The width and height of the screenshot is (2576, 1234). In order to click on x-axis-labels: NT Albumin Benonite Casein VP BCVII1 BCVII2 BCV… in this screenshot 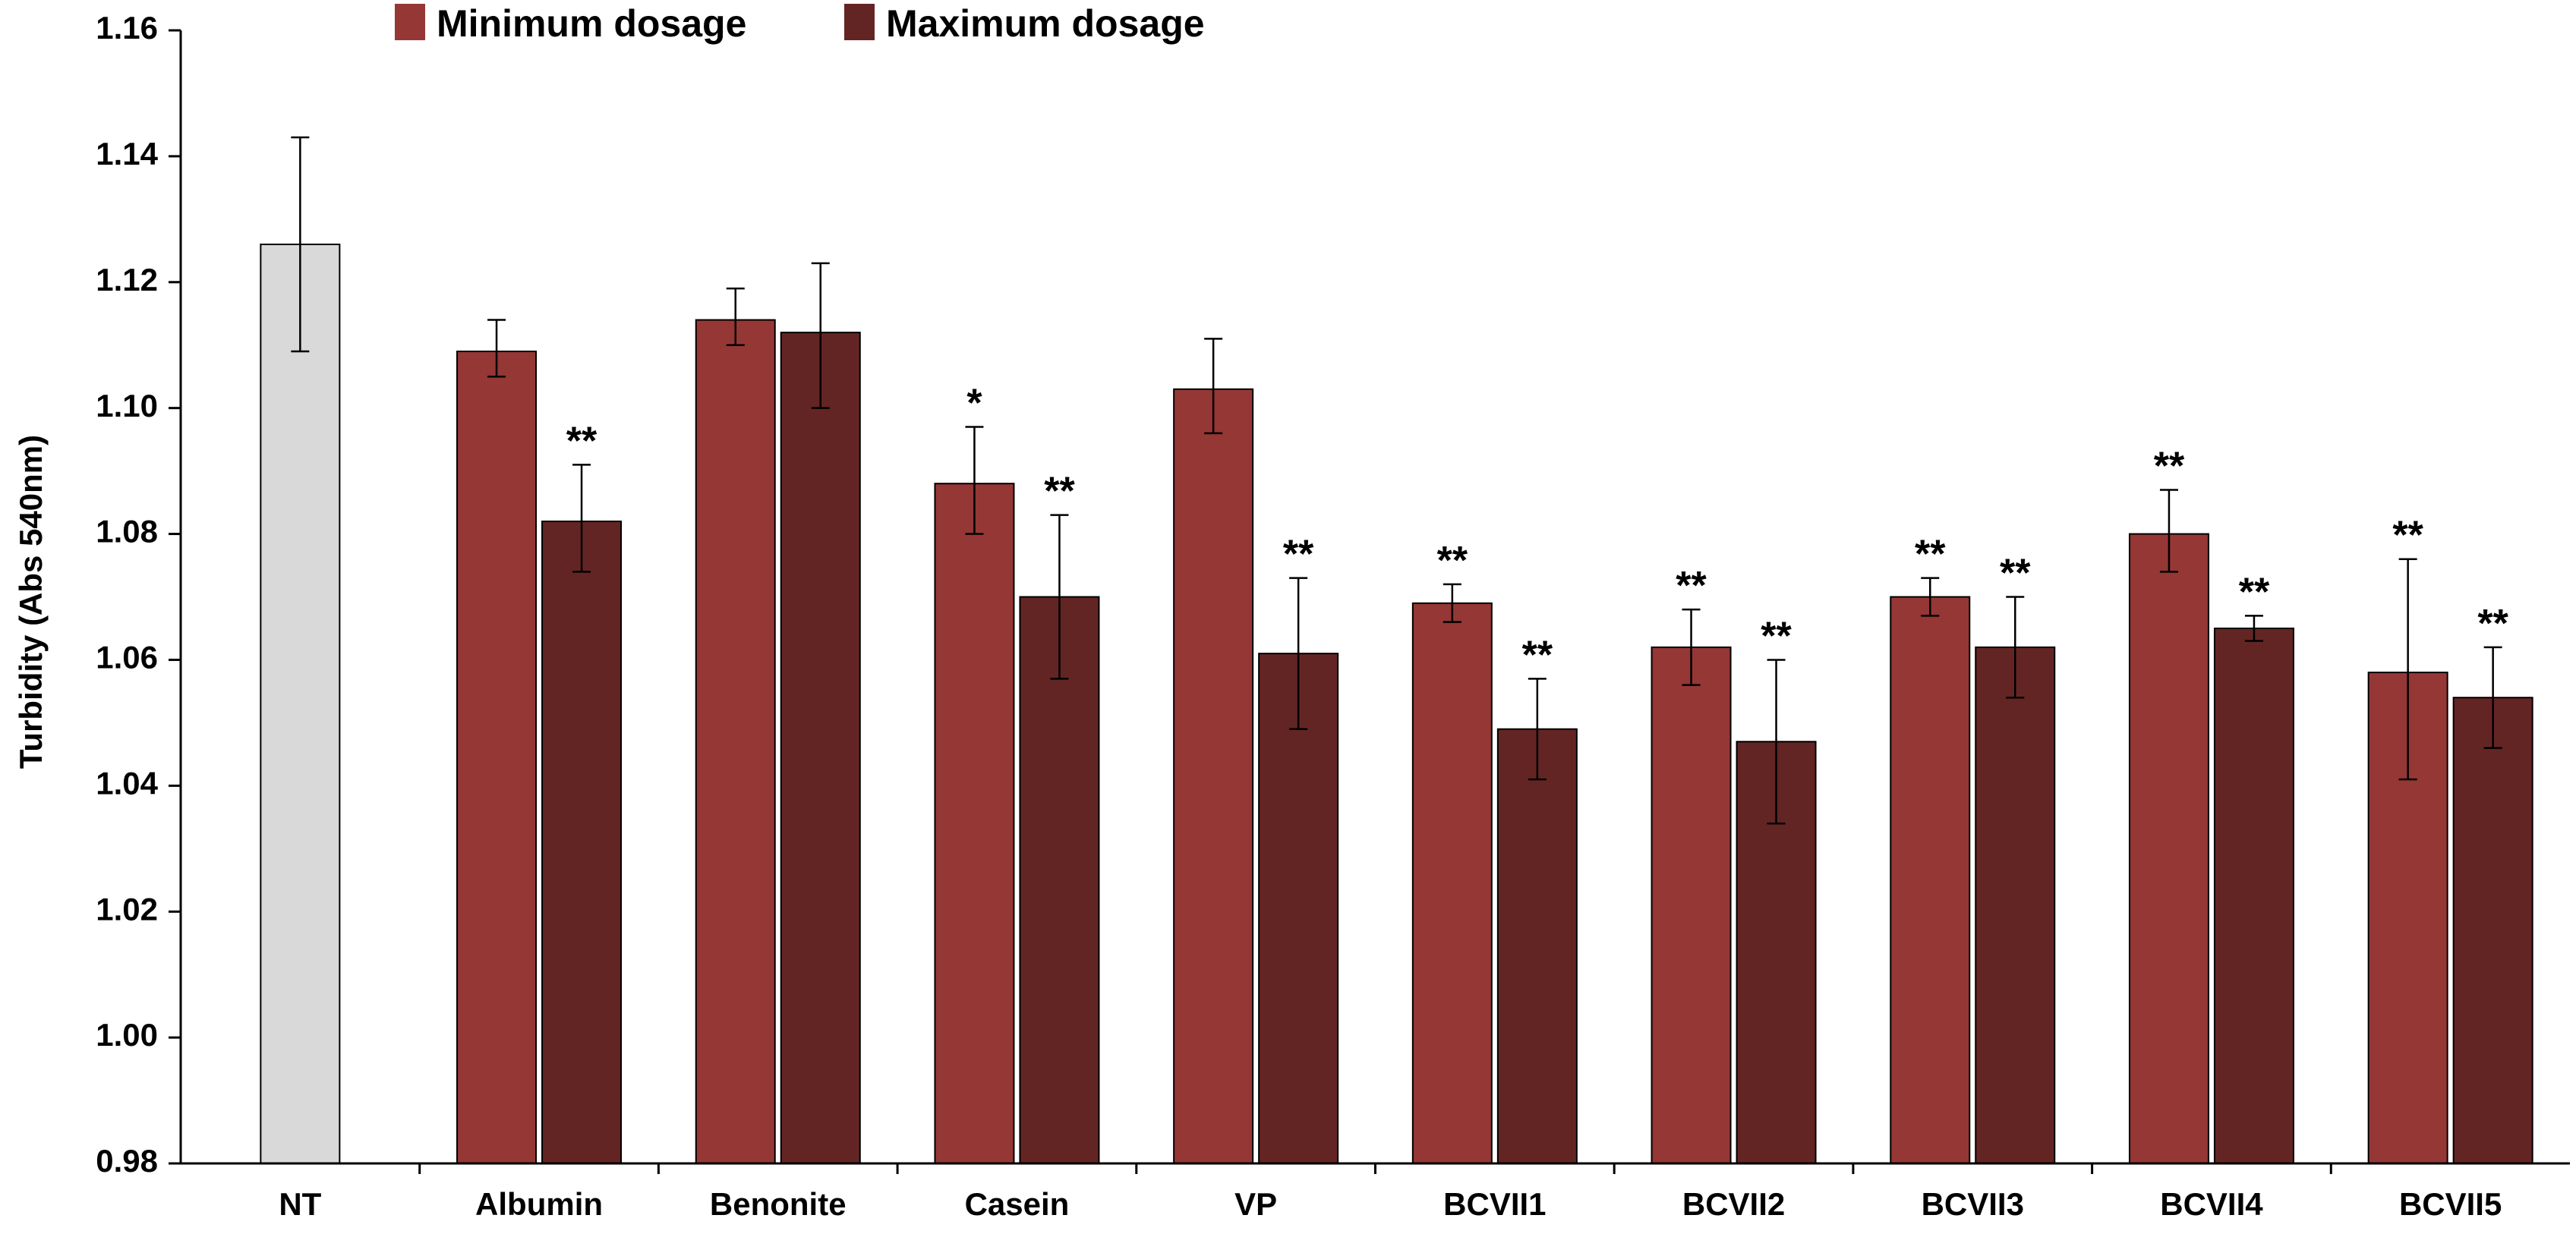, I will do `click(1390, 1192)`.